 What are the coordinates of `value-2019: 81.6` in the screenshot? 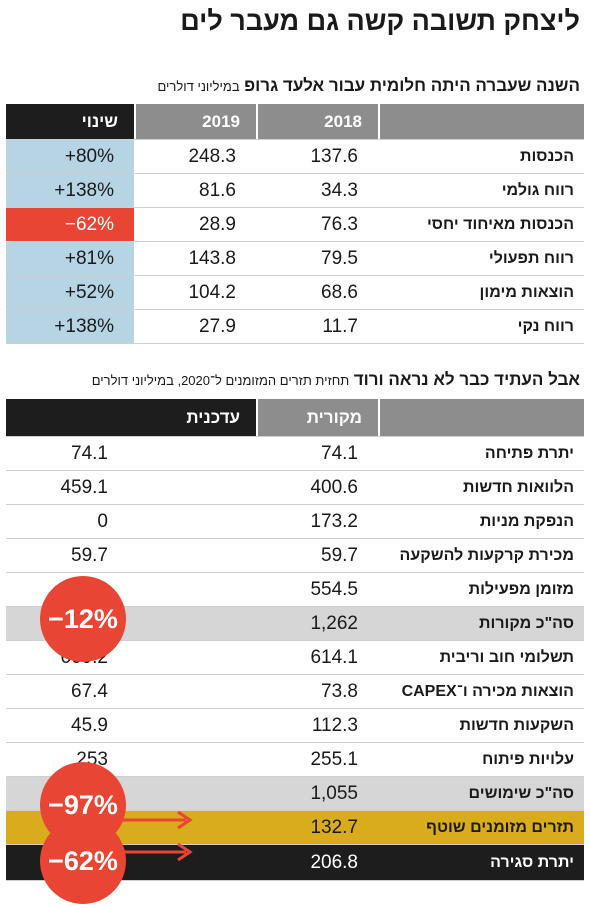 It's located at (217, 190).